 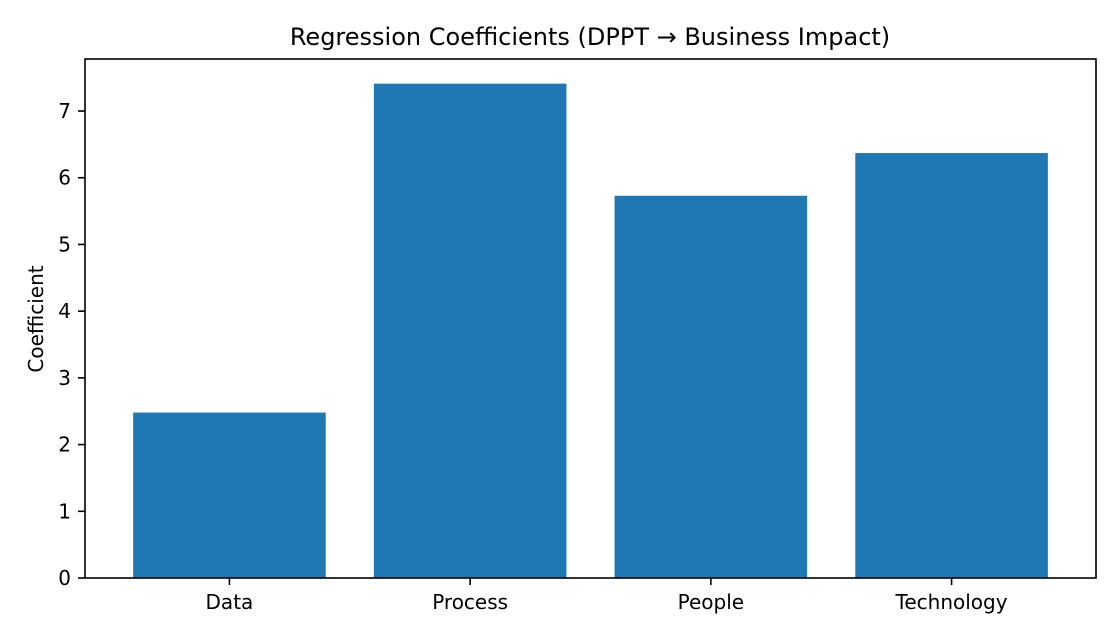 What do you see at coordinates (607, 596) in the screenshot?
I see `x-axis-ticks: Data Process People Technology` at bounding box center [607, 596].